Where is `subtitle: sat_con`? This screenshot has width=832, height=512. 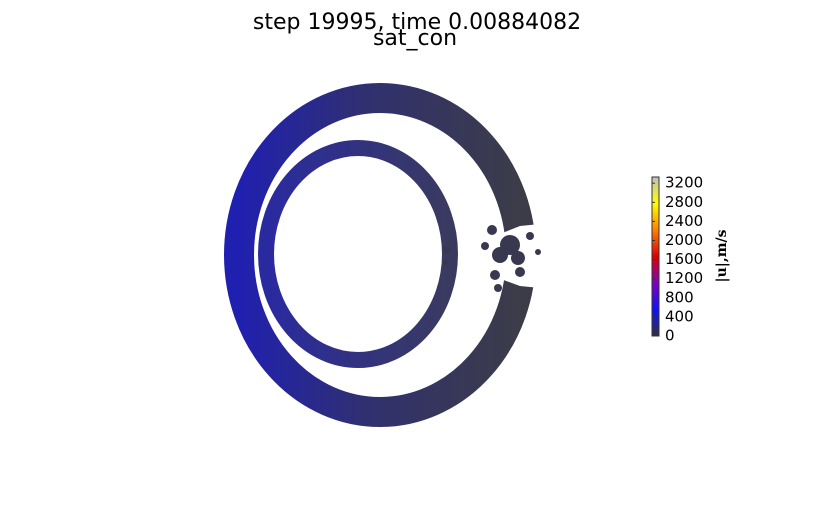 subtitle: sat_con is located at coordinates (415, 38).